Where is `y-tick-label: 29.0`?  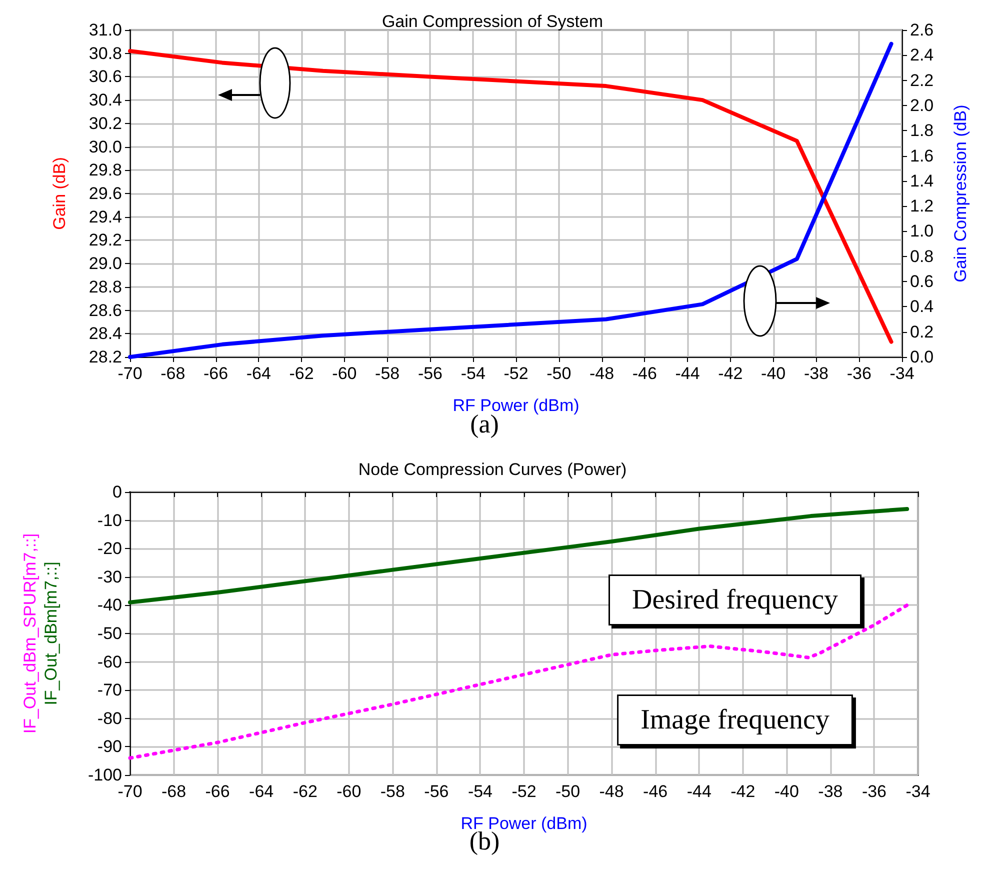
y-tick-label: 29.0 is located at coordinates (105, 264).